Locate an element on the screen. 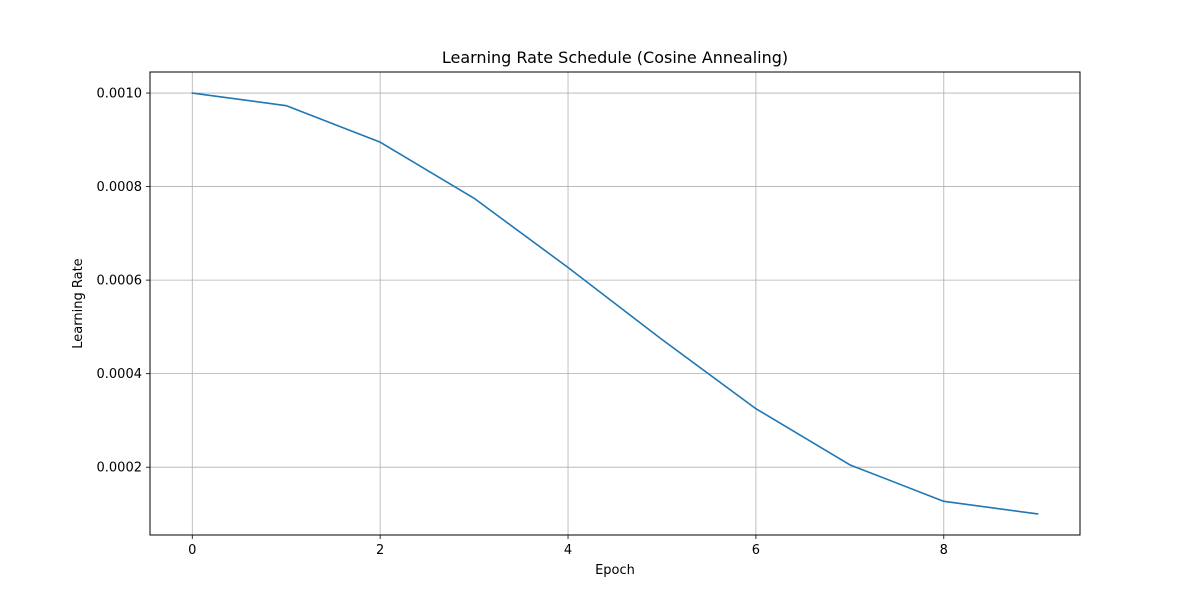 The image size is (1200, 600). x-tick-label: 0 is located at coordinates (192, 550).